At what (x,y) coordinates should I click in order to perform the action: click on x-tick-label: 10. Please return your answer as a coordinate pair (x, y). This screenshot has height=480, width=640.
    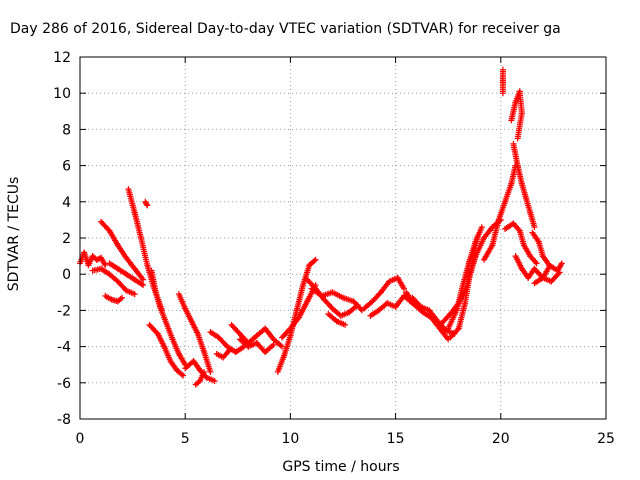
    Looking at the image, I should click on (290, 439).